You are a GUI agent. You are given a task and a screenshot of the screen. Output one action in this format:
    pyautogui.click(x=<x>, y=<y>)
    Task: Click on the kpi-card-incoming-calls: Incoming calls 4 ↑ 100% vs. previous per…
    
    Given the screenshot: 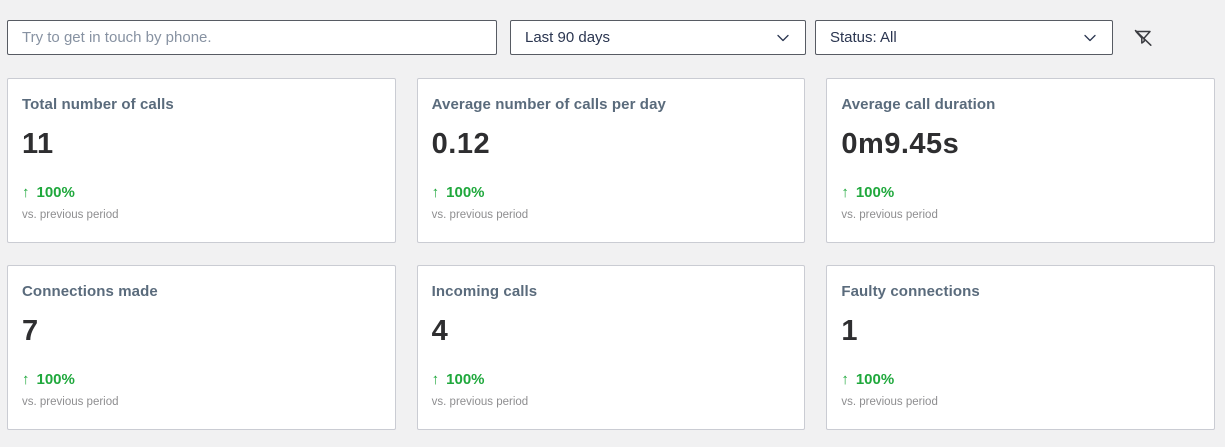 What is the action you would take?
    pyautogui.click(x=611, y=347)
    